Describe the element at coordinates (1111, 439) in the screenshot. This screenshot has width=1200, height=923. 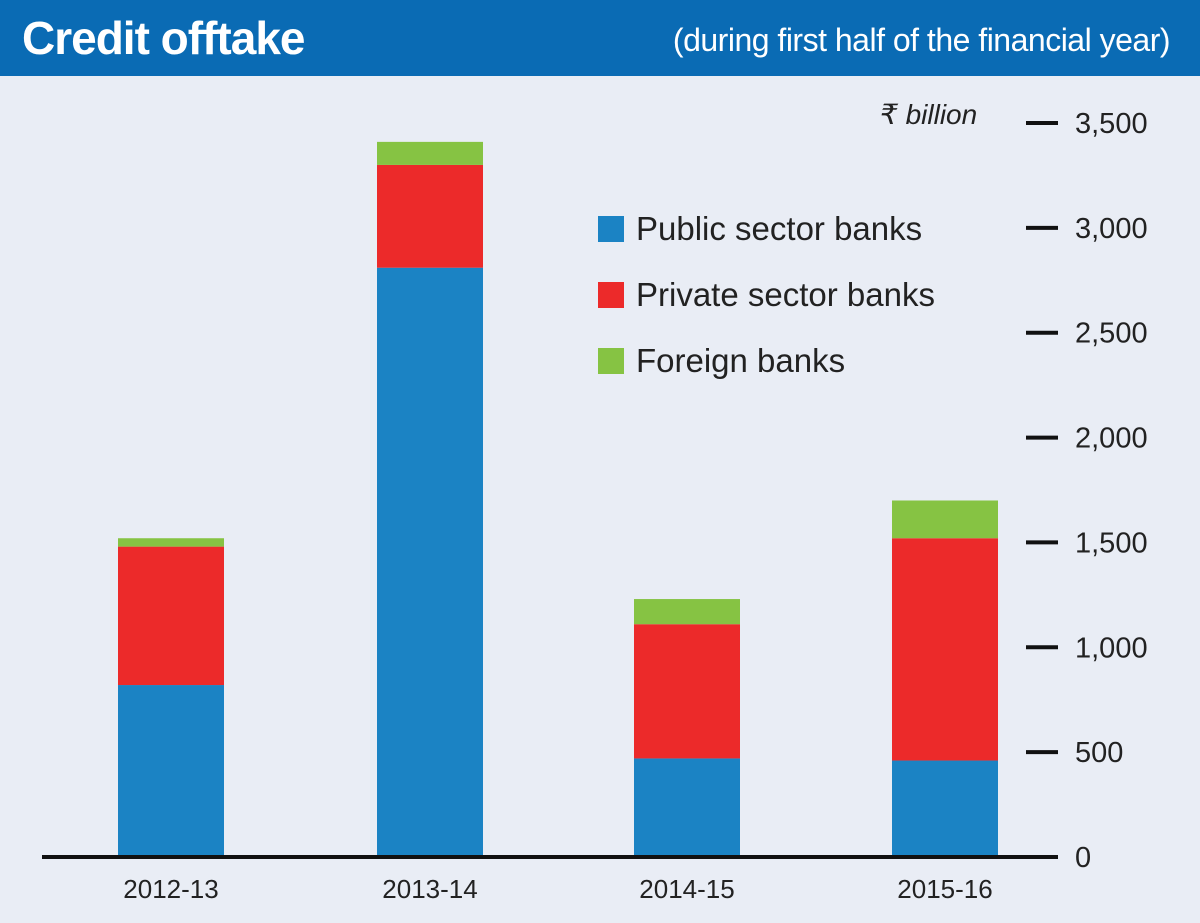
I see `y-tick-label: 2,000` at that location.